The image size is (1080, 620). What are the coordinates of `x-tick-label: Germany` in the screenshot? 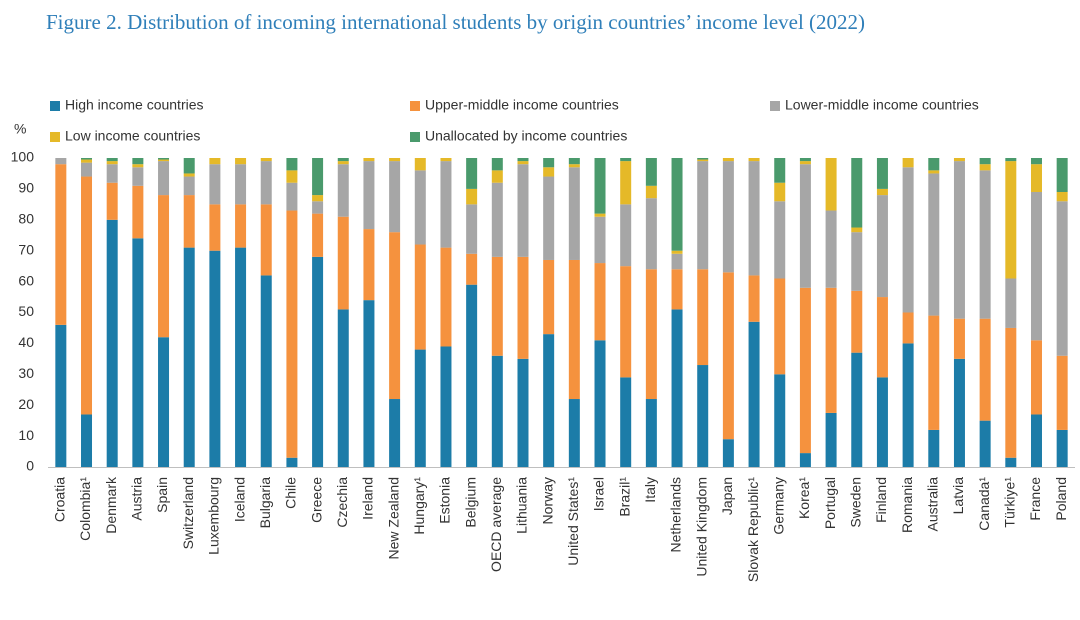 It's located at (778, 506).